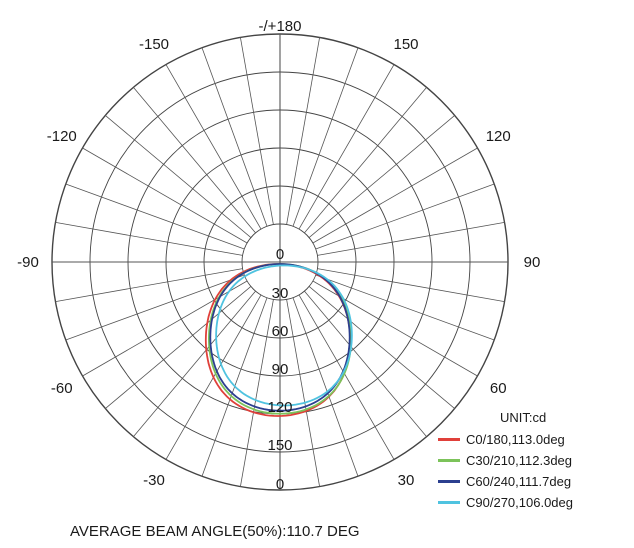 The image size is (634, 548). I want to click on legend-label: C60/240,111.7deg, so click(519, 481).